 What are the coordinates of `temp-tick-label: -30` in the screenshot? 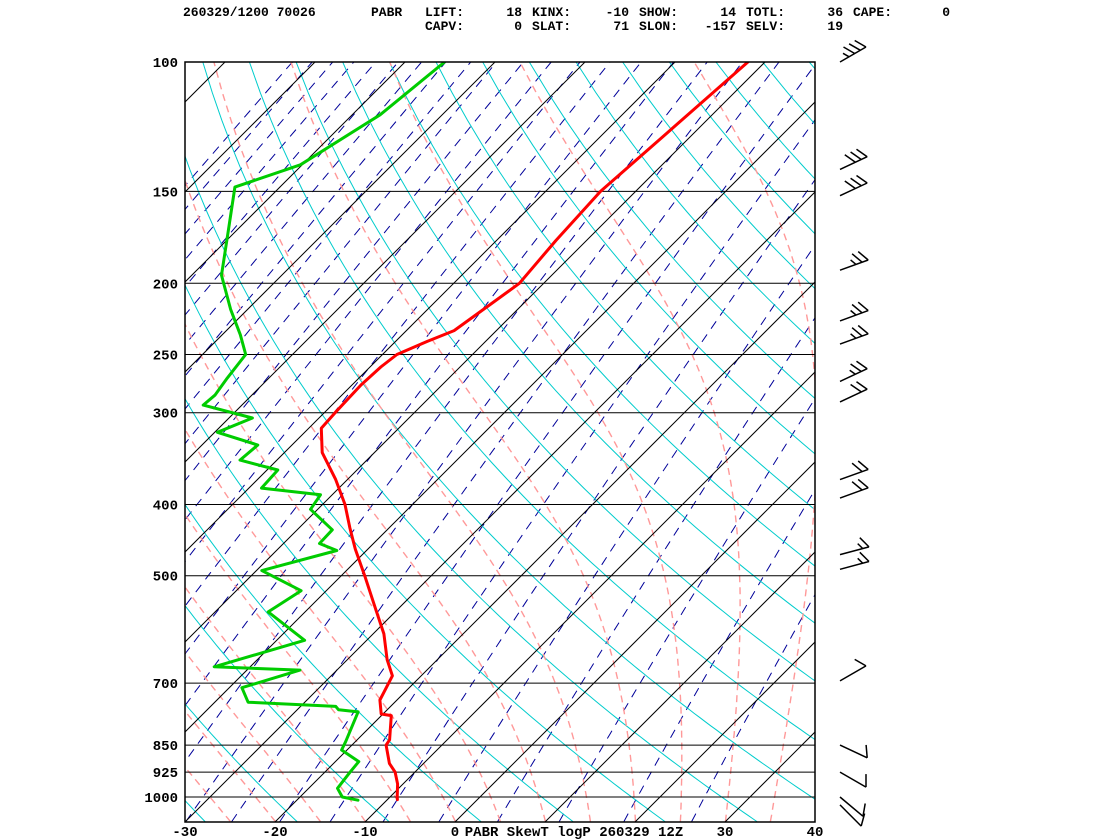 It's located at (184, 832).